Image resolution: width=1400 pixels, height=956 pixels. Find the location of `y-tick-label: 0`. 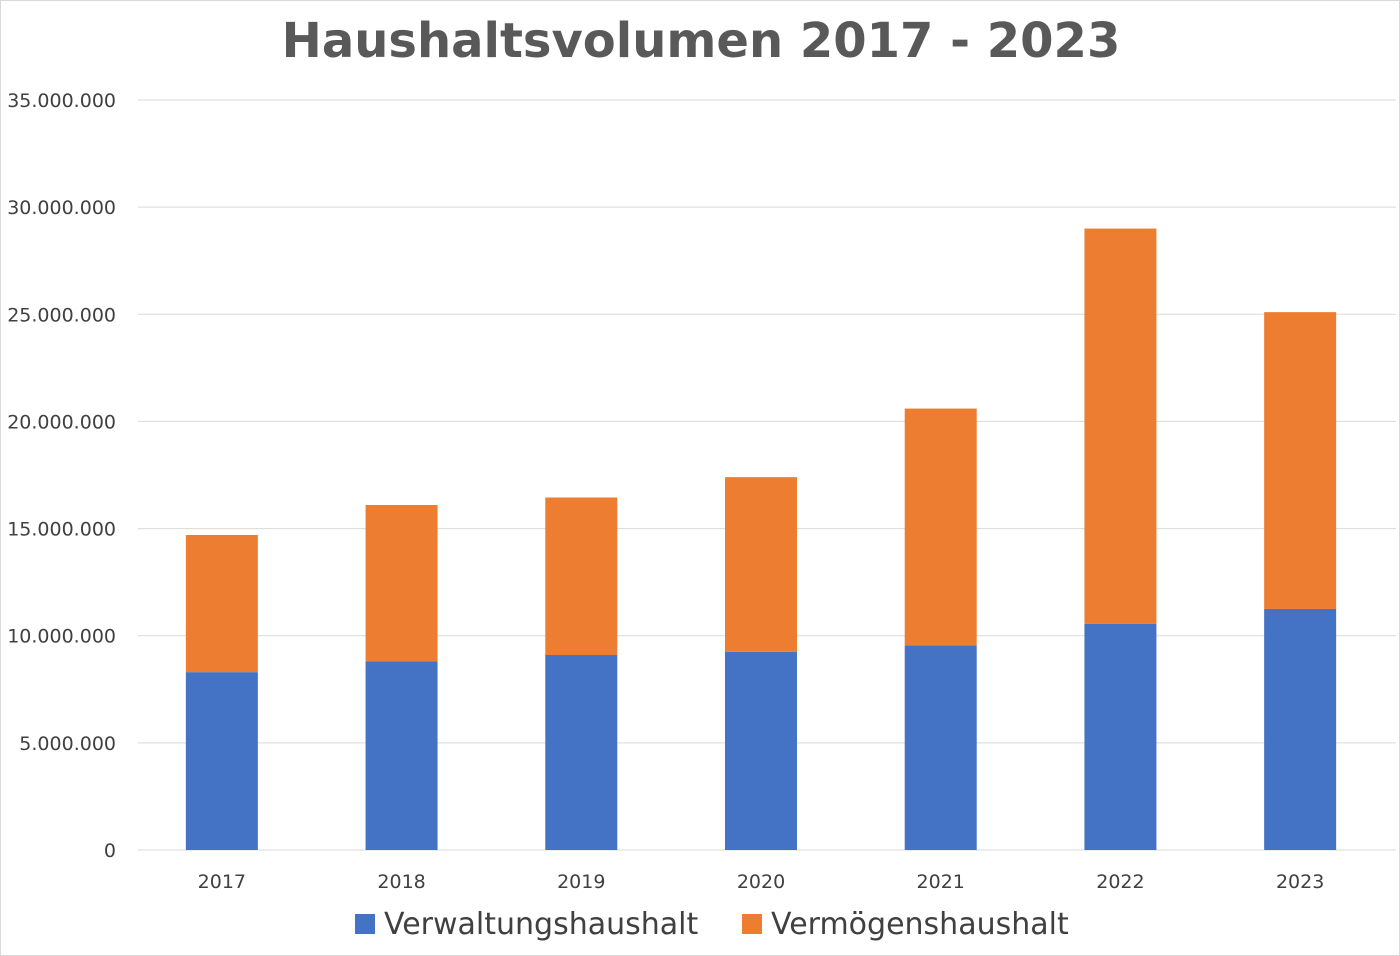

y-tick-label: 0 is located at coordinates (110, 851).